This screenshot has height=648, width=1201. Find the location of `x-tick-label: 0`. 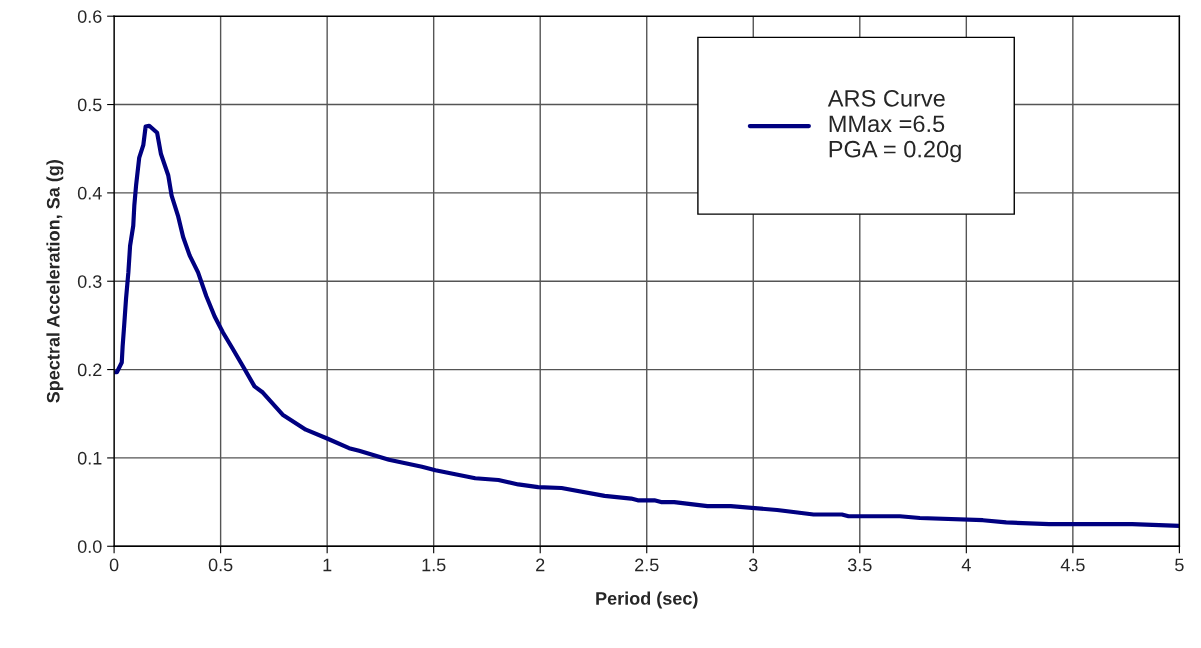

x-tick-label: 0 is located at coordinates (114, 565).